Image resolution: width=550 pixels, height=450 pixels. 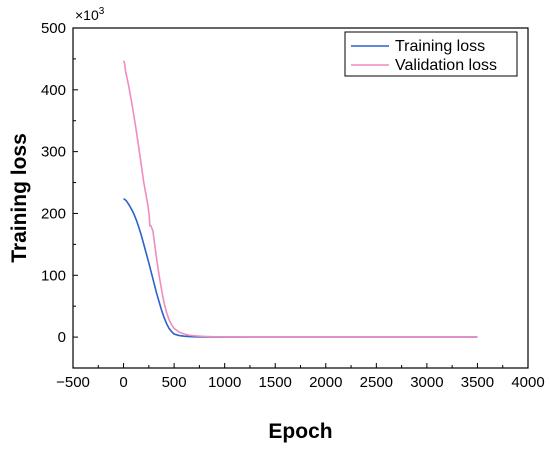 What do you see at coordinates (174, 382) in the screenshot?
I see `x-tick-label: 500` at bounding box center [174, 382].